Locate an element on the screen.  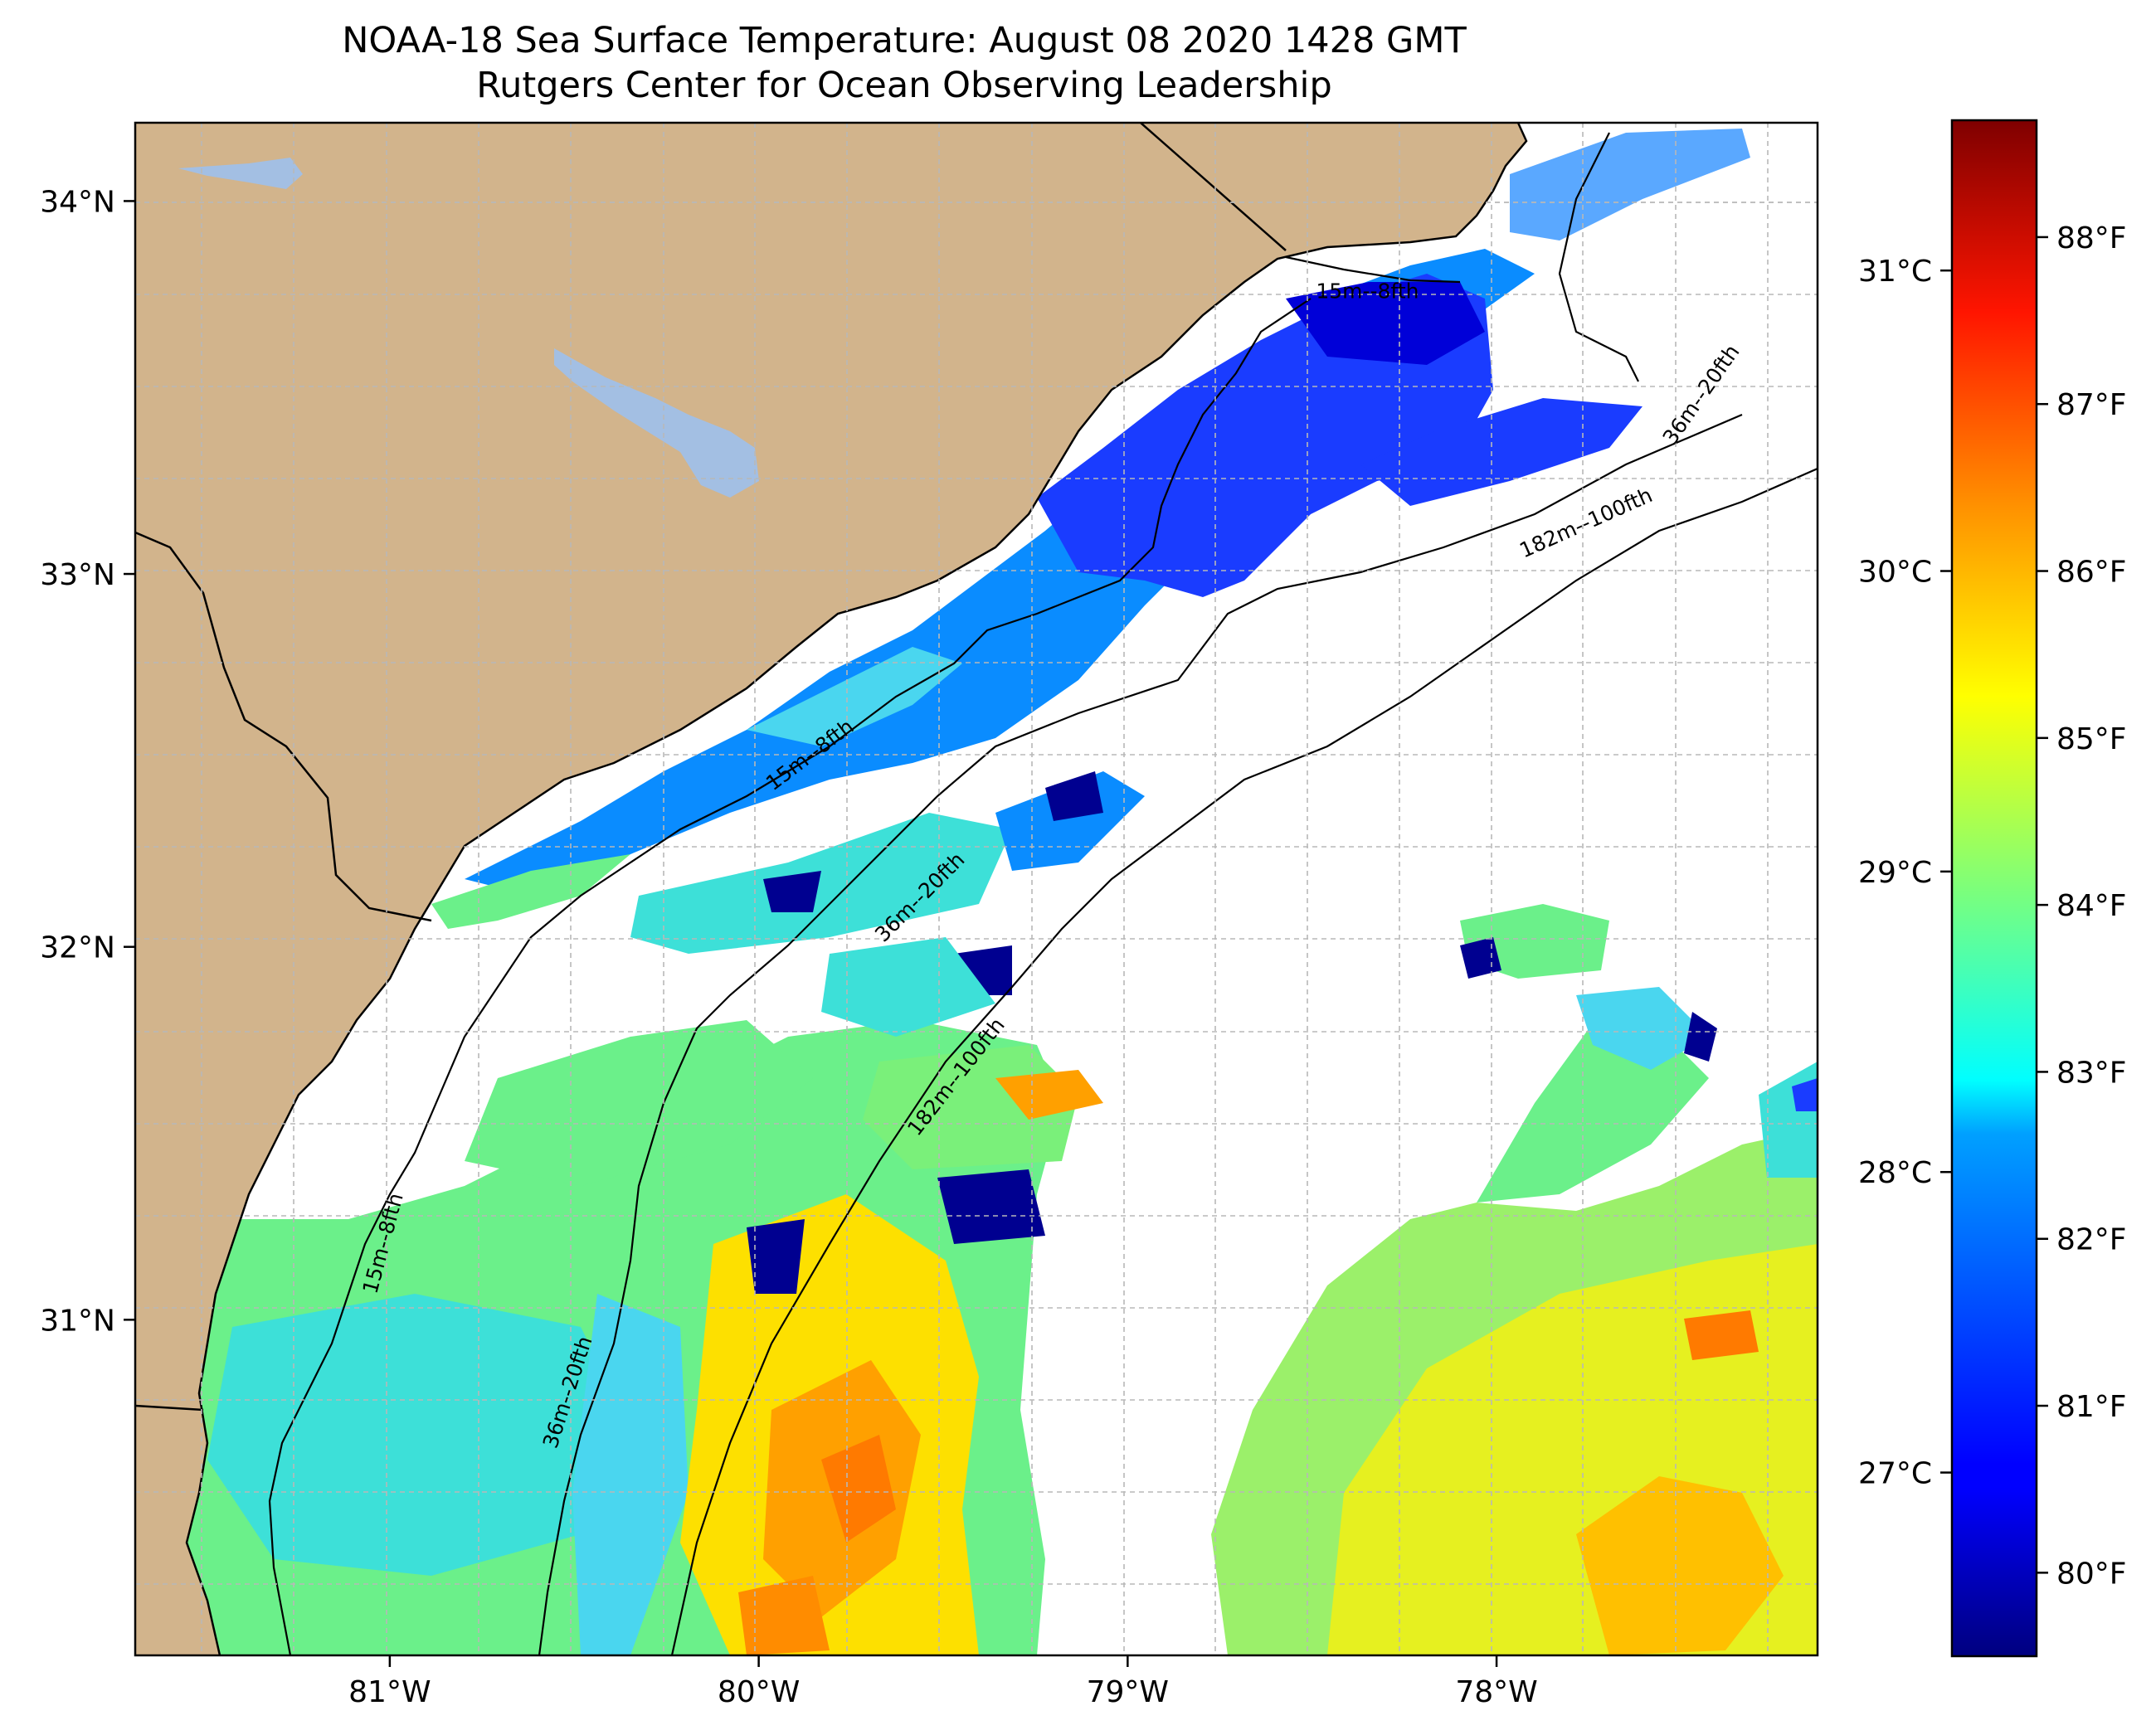
lat-tick-label: 34°N is located at coordinates (77, 202).